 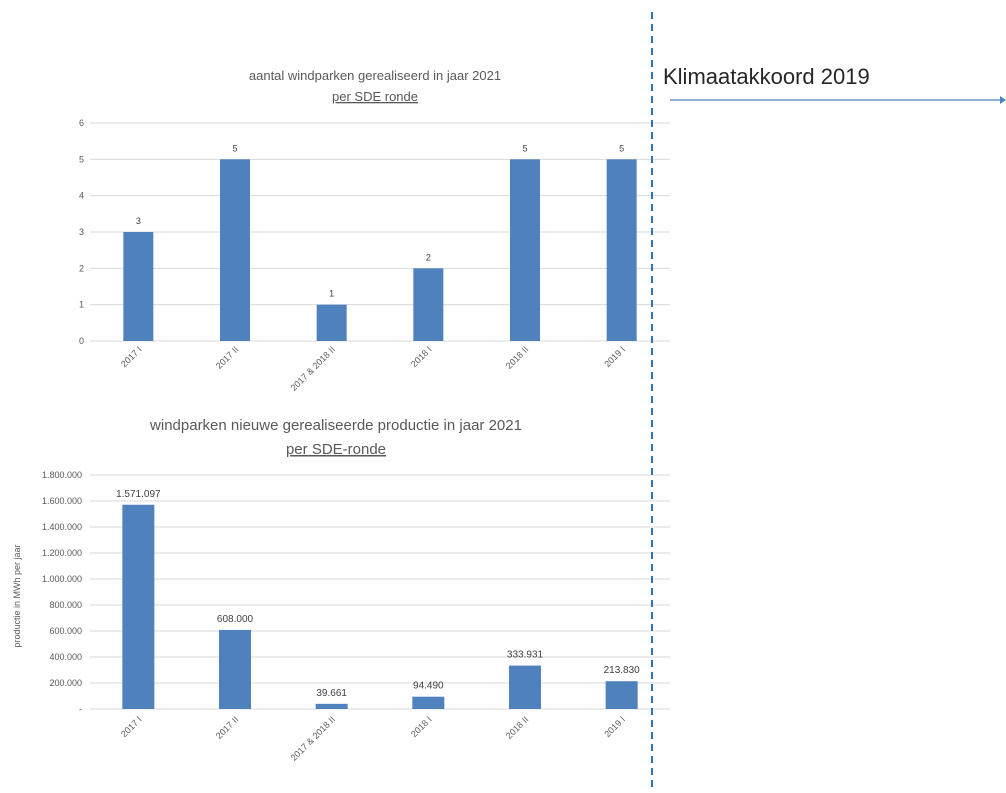 What do you see at coordinates (421, 726) in the screenshot?
I see `chart2-x-tick-label: 2018 I` at bounding box center [421, 726].